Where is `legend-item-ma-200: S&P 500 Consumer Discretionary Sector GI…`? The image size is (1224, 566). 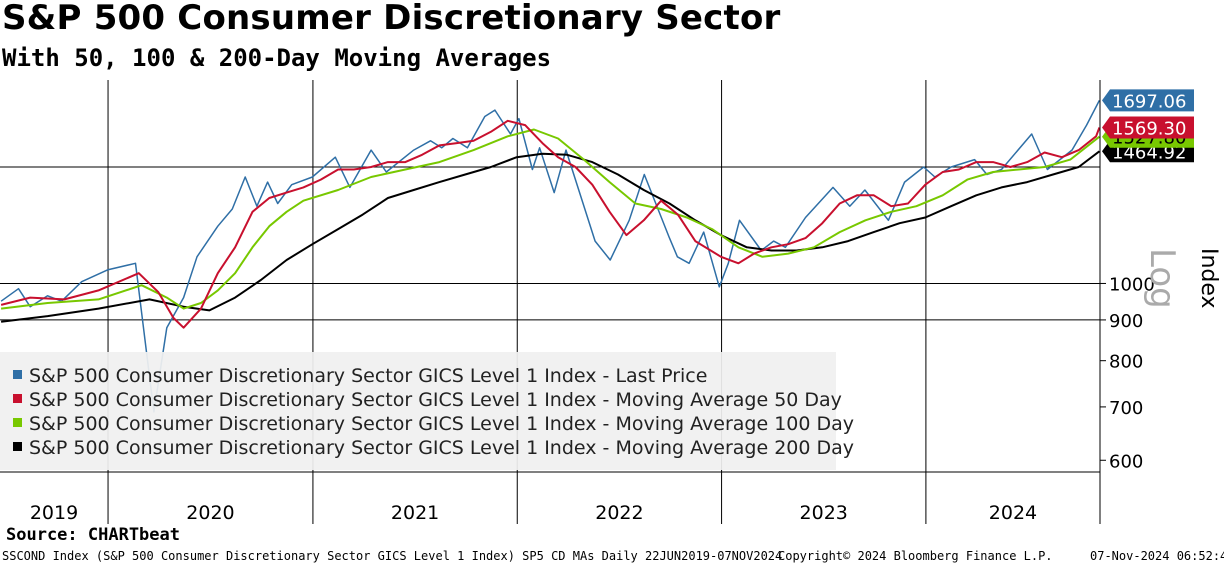
legend-item-ma-200: S&P 500 Consumer Discretionary Sector GI… is located at coordinates (433, 449).